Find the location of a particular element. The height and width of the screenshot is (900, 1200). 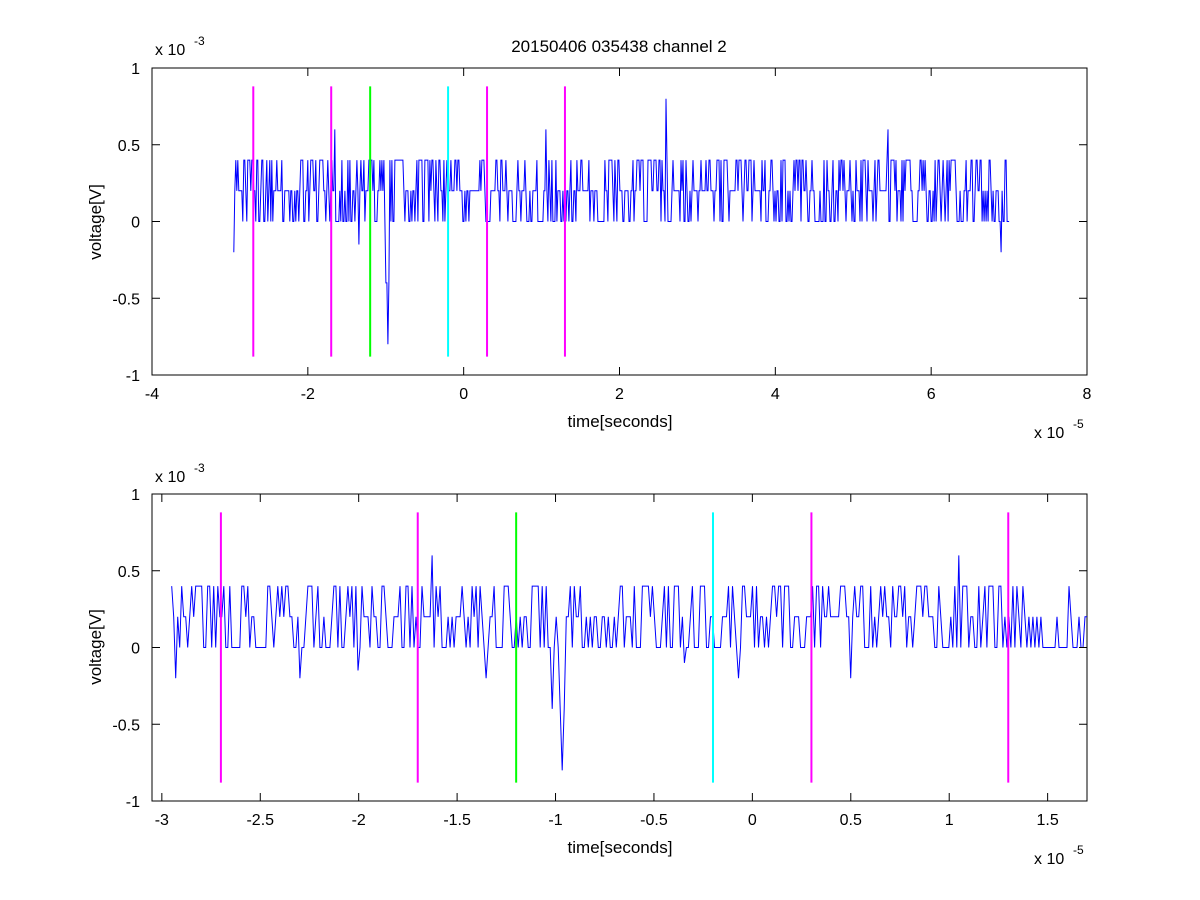

x-tick-label: 2 is located at coordinates (619, 394).